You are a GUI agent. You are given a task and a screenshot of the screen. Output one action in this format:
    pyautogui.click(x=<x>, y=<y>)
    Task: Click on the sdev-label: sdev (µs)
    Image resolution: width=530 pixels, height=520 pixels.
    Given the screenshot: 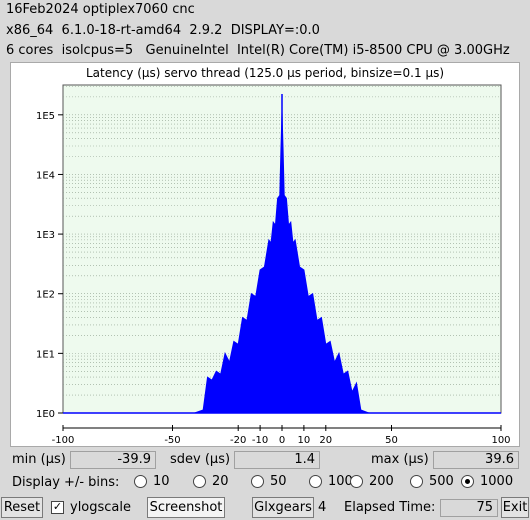 What is the action you would take?
    pyautogui.click(x=200, y=459)
    